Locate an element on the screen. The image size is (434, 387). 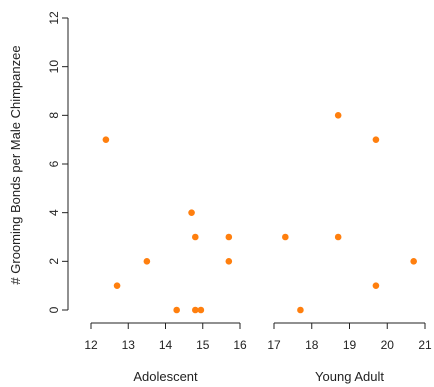
x-tick-label: 17 is located at coordinates (274, 345).